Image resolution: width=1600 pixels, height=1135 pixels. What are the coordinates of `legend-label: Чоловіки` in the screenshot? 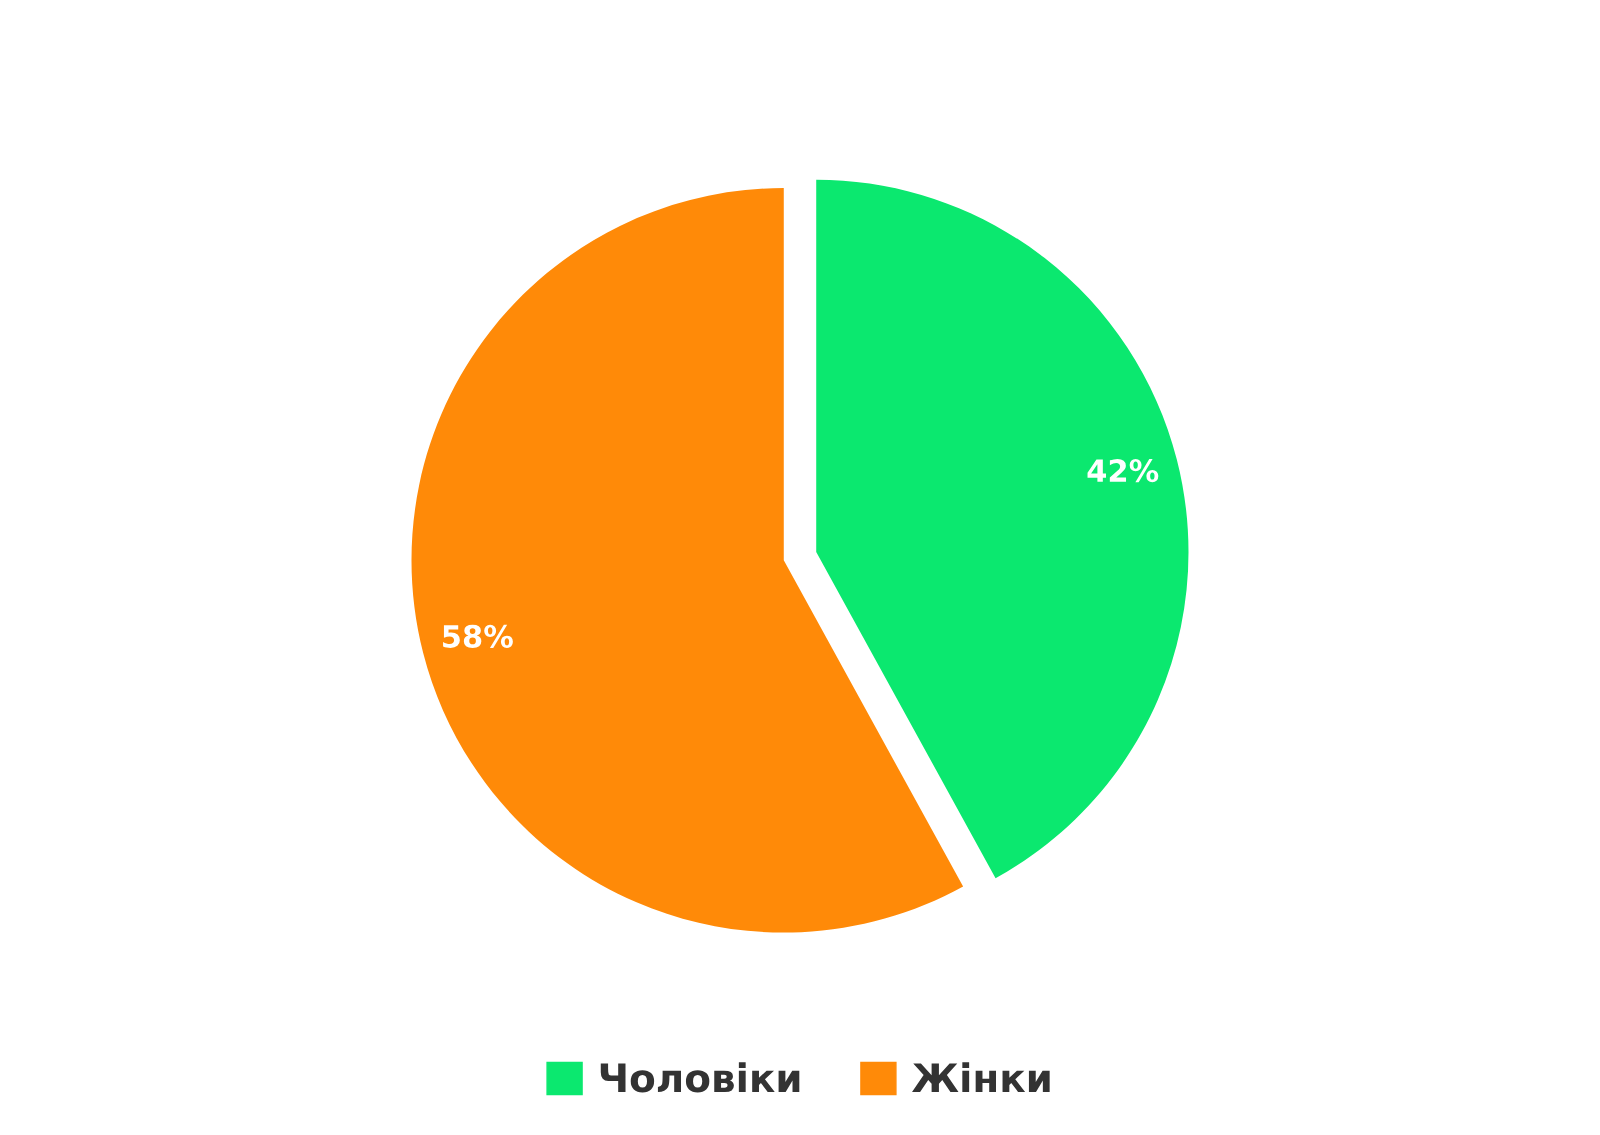 It's located at (700, 1077).